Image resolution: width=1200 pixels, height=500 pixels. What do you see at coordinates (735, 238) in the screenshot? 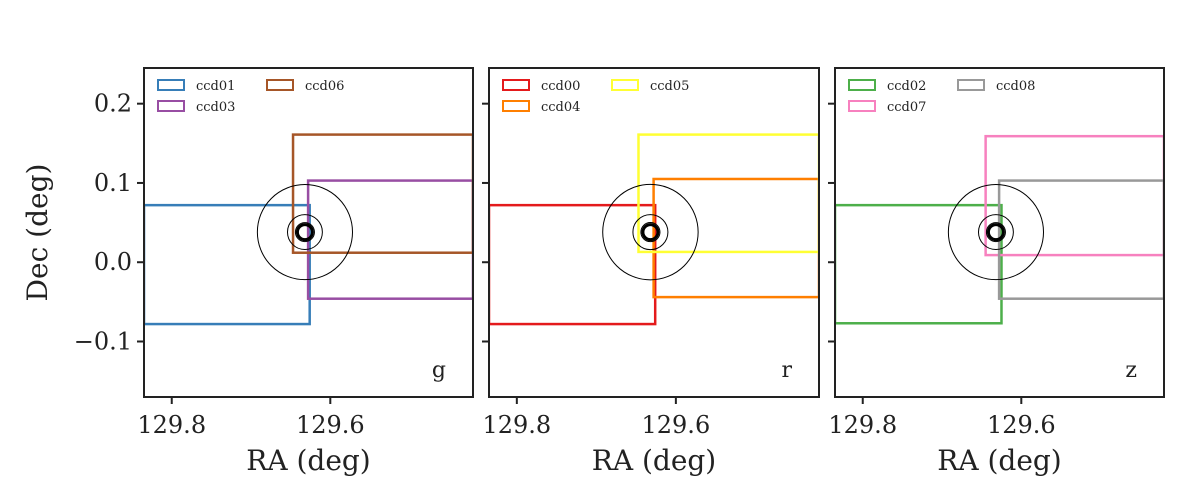
I see `footprint-ccd04` at bounding box center [735, 238].